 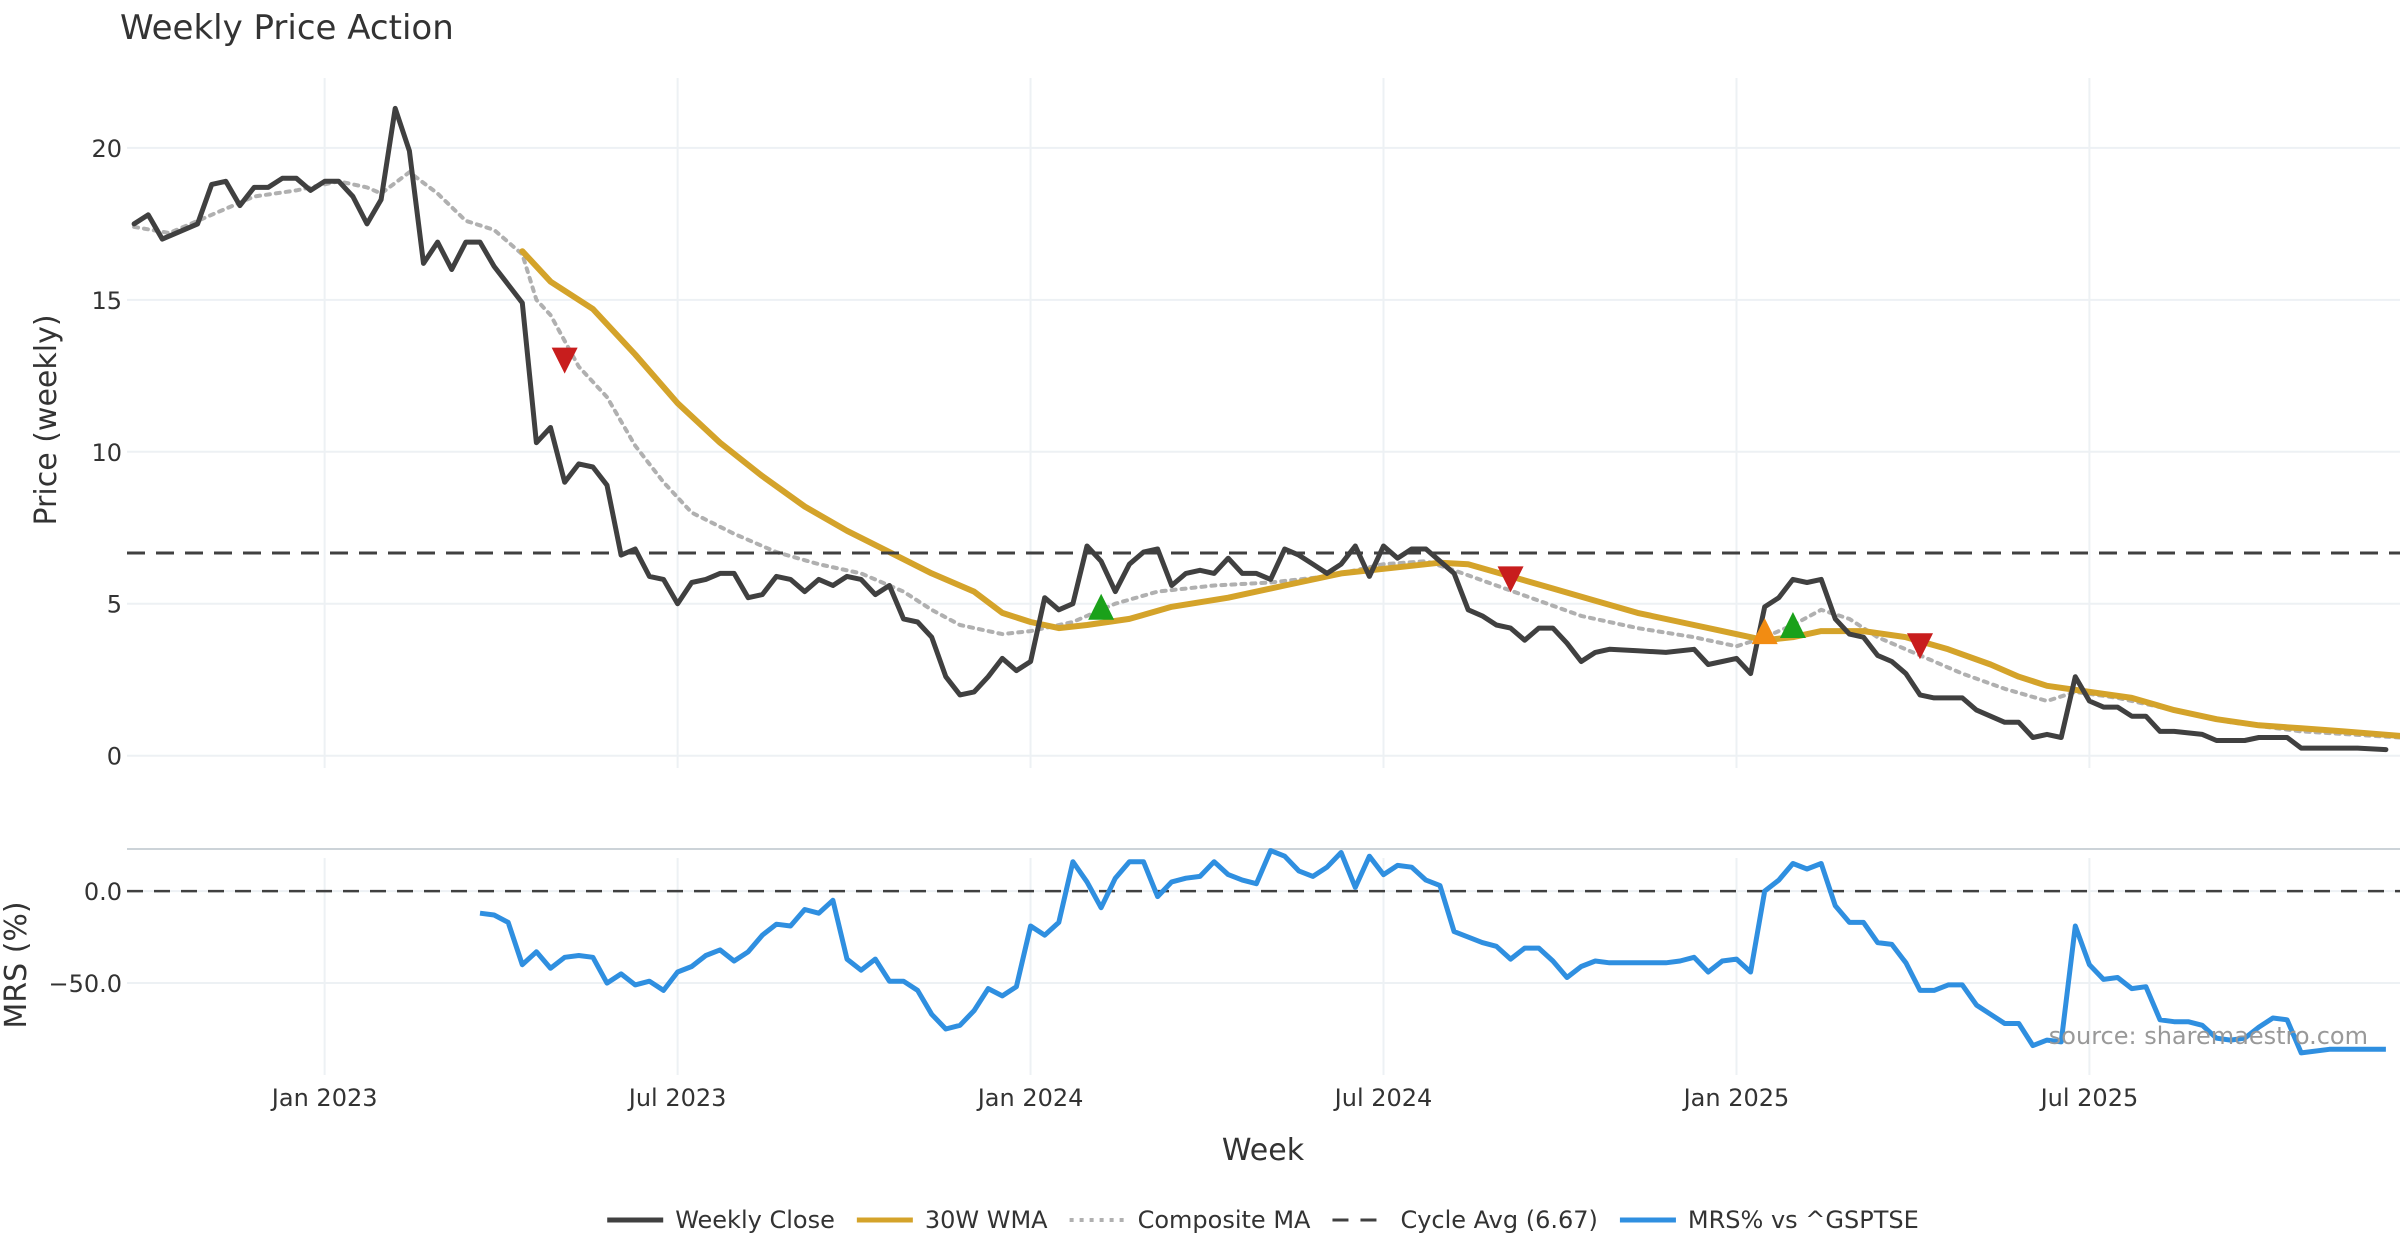 I want to click on price-y-tick-label: 0, so click(x=114, y=757).